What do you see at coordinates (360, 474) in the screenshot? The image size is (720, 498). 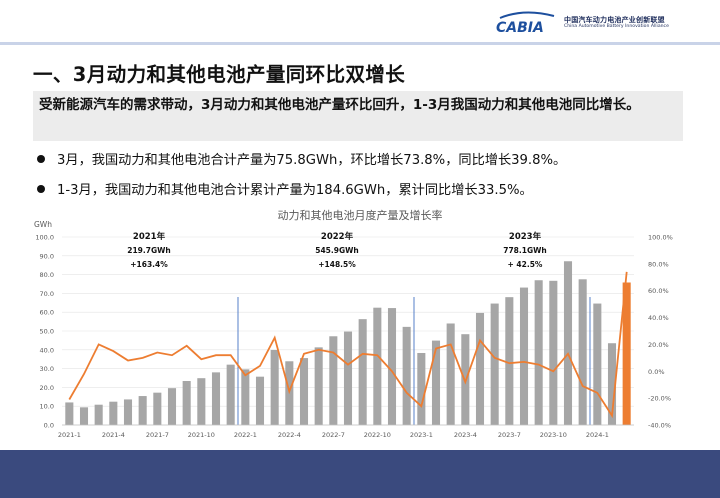 I see `footer-band` at bounding box center [360, 474].